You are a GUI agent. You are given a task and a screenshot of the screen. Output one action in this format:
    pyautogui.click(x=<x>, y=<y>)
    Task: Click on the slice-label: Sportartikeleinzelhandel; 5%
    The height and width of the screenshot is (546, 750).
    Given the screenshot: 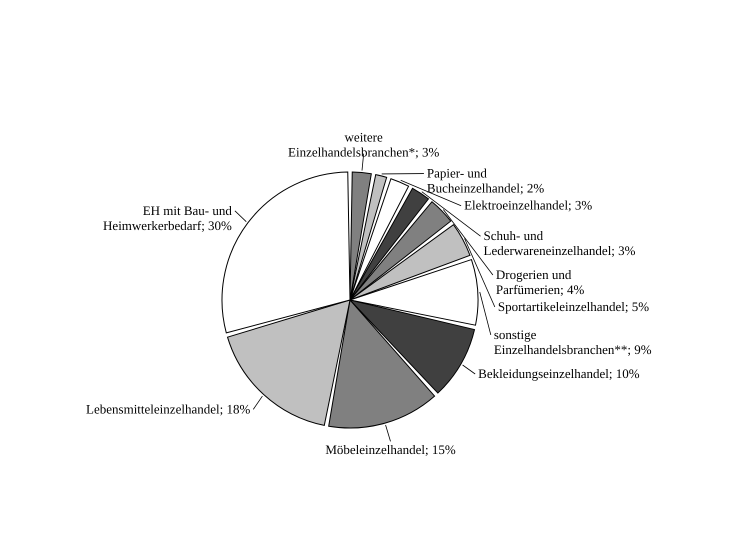 What is the action you would take?
    pyautogui.click(x=574, y=306)
    